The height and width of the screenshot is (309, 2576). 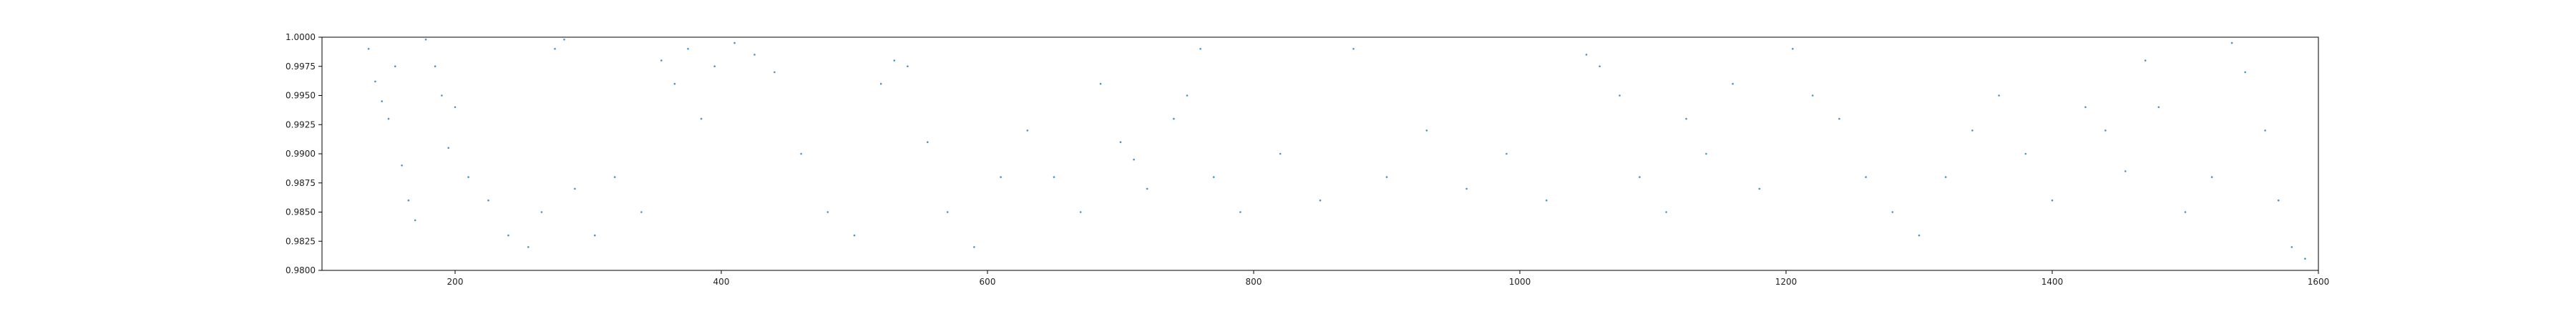 I want to click on x-tick-label: 1600, so click(x=2319, y=282).